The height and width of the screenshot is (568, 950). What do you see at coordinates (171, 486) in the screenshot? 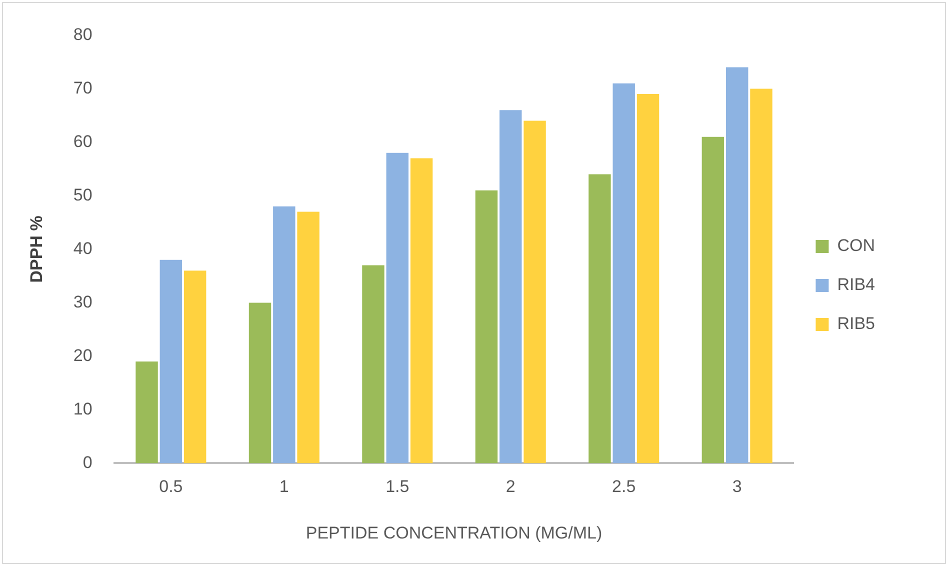
I see `x-tick-label: 0.5` at bounding box center [171, 486].